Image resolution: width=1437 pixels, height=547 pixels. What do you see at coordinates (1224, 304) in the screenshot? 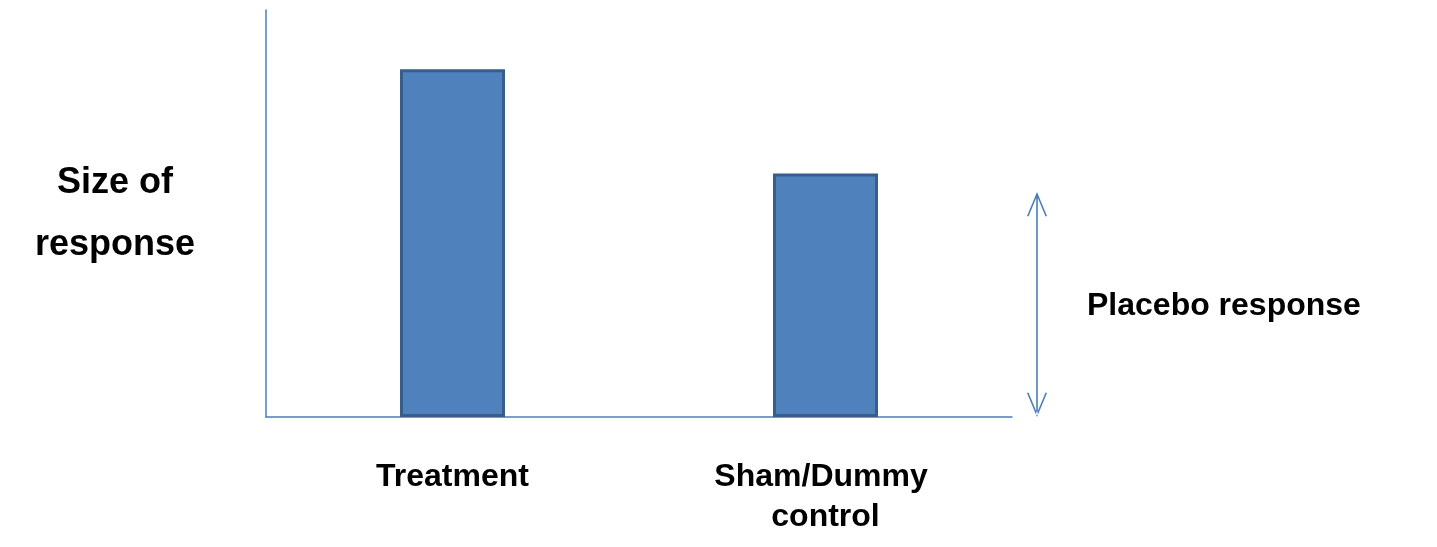
I see `text: Placebo response` at bounding box center [1224, 304].